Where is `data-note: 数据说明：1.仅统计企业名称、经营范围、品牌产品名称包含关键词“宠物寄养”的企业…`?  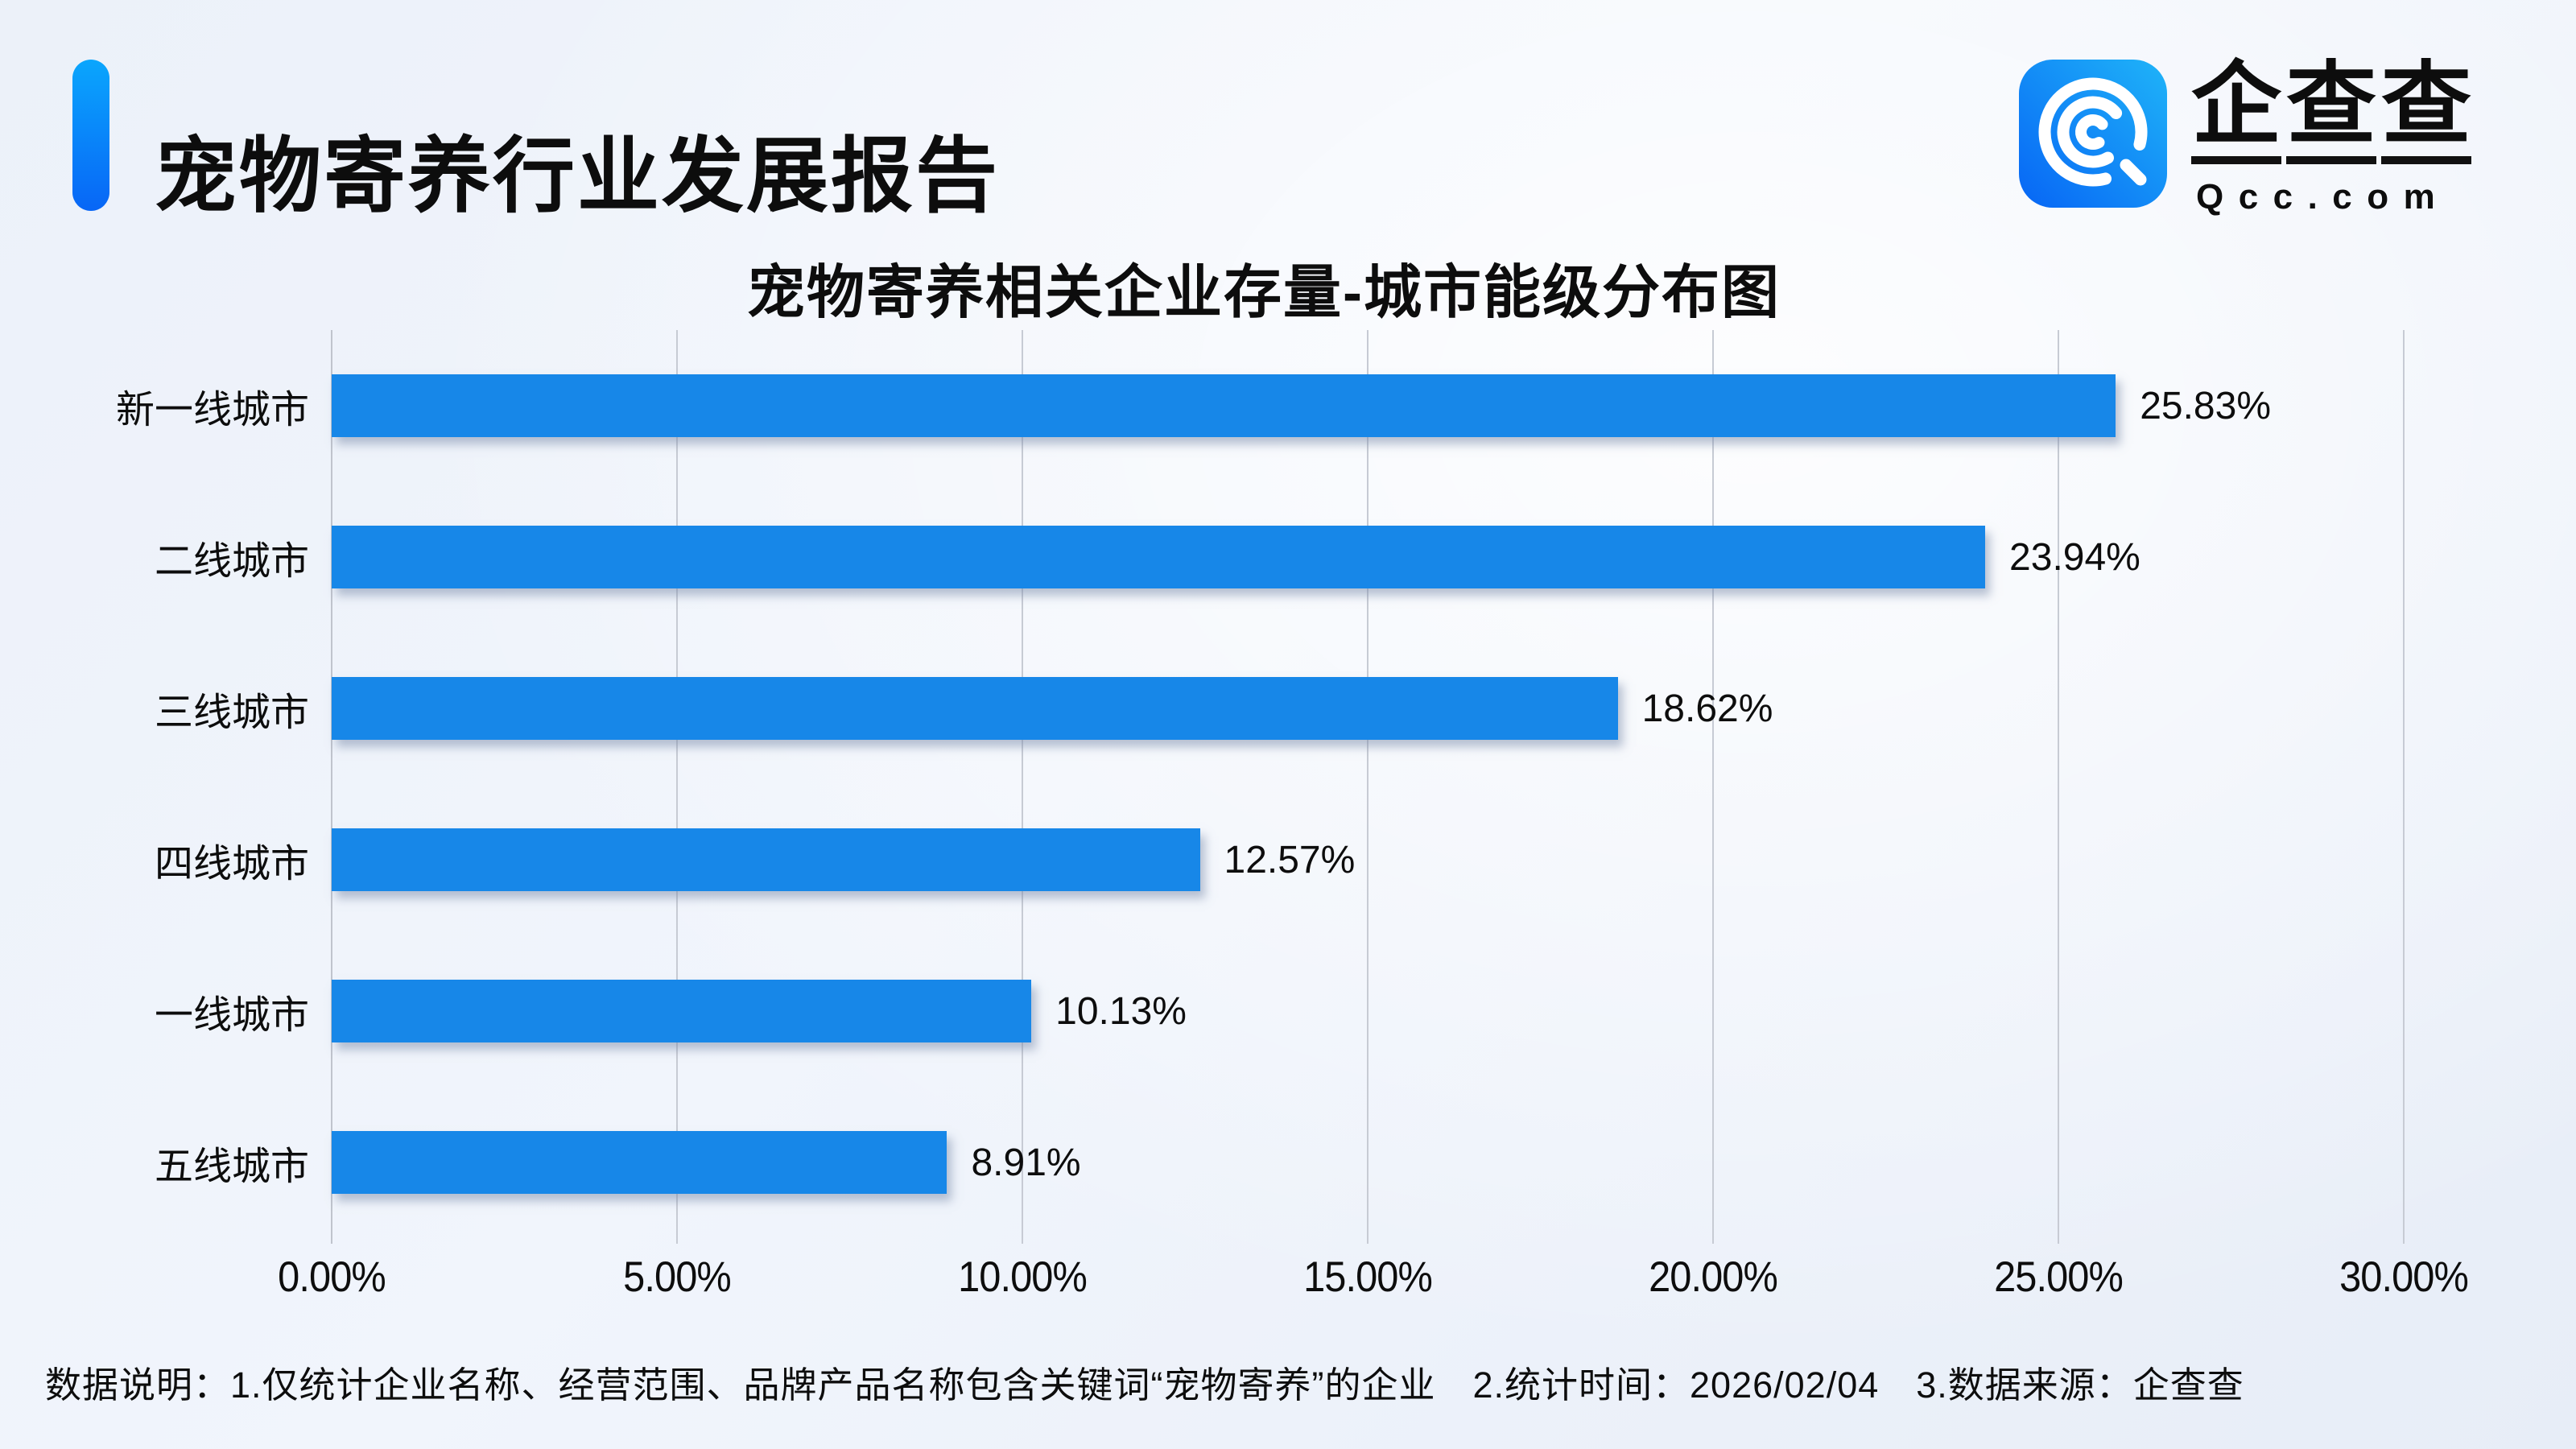 data-note: 数据说明：1.仅统计企业名称、经营范围、品牌产品名称包含关键词“宠物寄养”的企业… is located at coordinates (1144, 1385).